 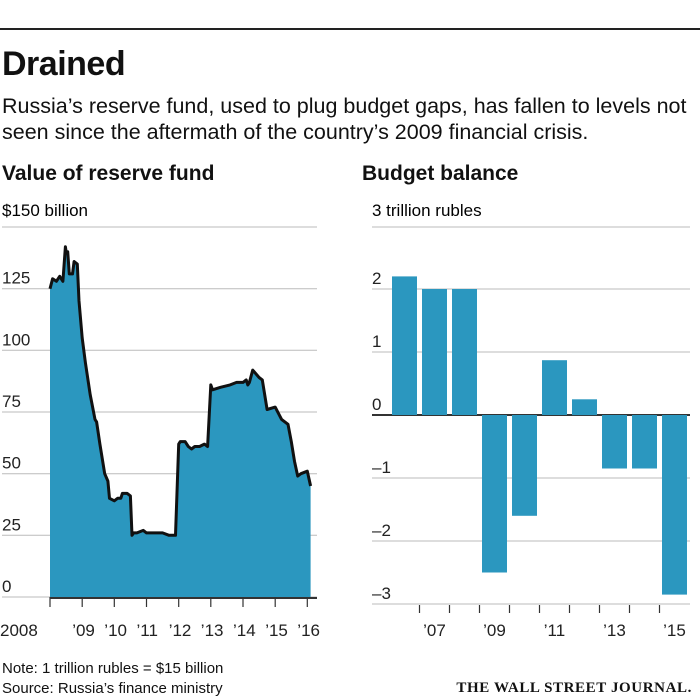 What do you see at coordinates (376, 341) in the screenshot?
I see `budget-balance-y-tick-label: 1` at bounding box center [376, 341].